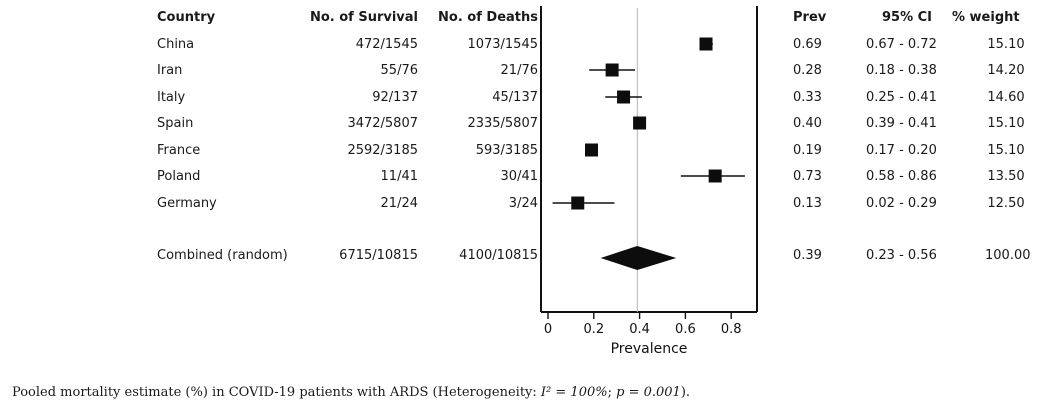  Describe the element at coordinates (519, 70) in the screenshot. I see `row-deaths: 21/76` at that location.